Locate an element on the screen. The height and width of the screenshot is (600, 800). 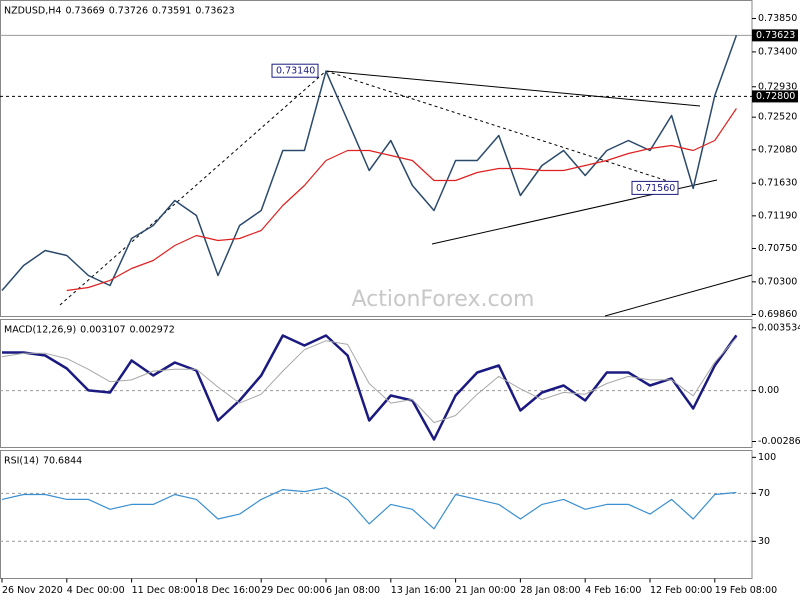
price-label: 0.72800 is located at coordinates (775, 96).